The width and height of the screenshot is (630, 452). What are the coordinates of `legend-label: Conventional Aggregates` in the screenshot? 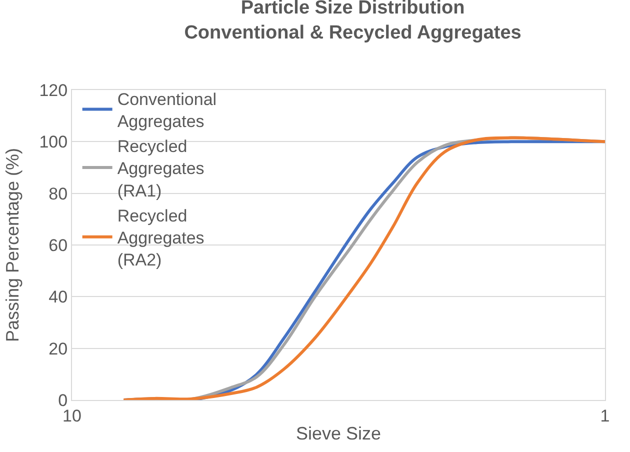 It's located at (167, 110).